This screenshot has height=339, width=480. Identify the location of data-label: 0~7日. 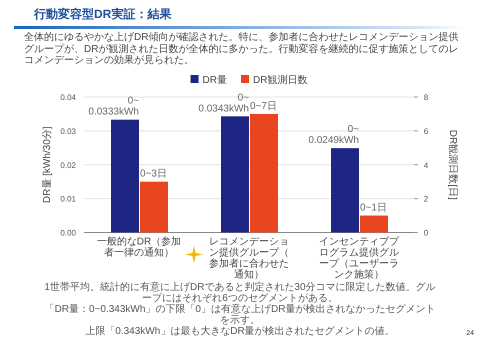
(263, 106).